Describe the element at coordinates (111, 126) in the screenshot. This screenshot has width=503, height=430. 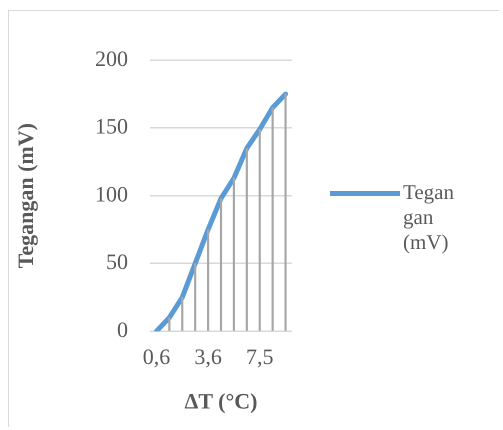
I see `y-tick-label: 150` at that location.